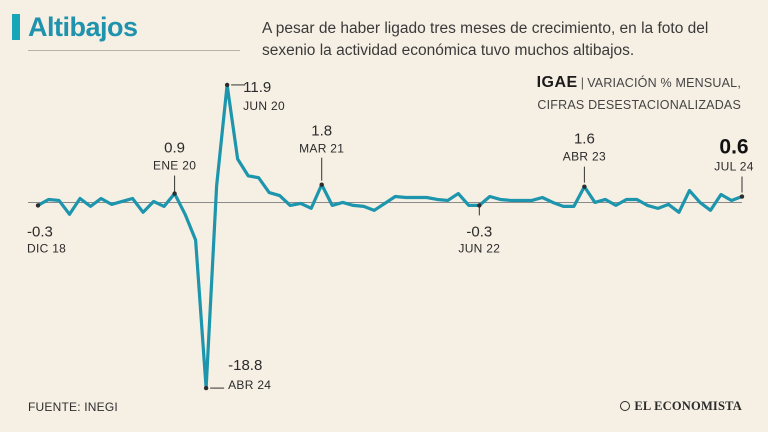 The height and width of the screenshot is (432, 768). What do you see at coordinates (733, 147) in the screenshot?
I see `data-label-value: 0.6` at bounding box center [733, 147].